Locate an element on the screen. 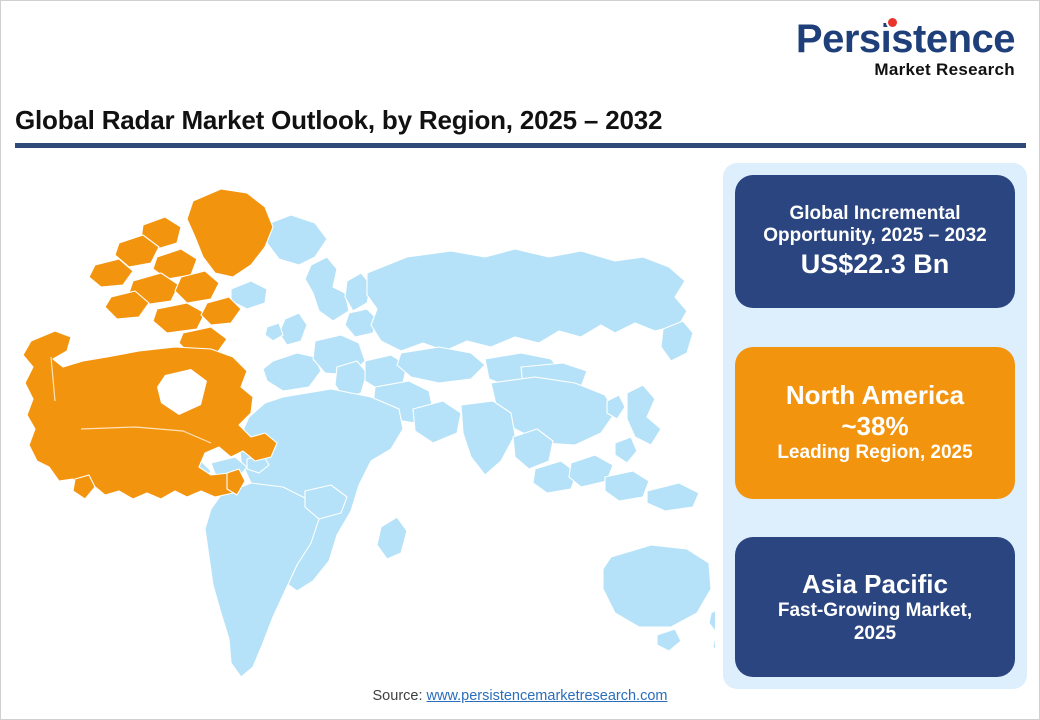  source-label: Source: is located at coordinates (399, 696).